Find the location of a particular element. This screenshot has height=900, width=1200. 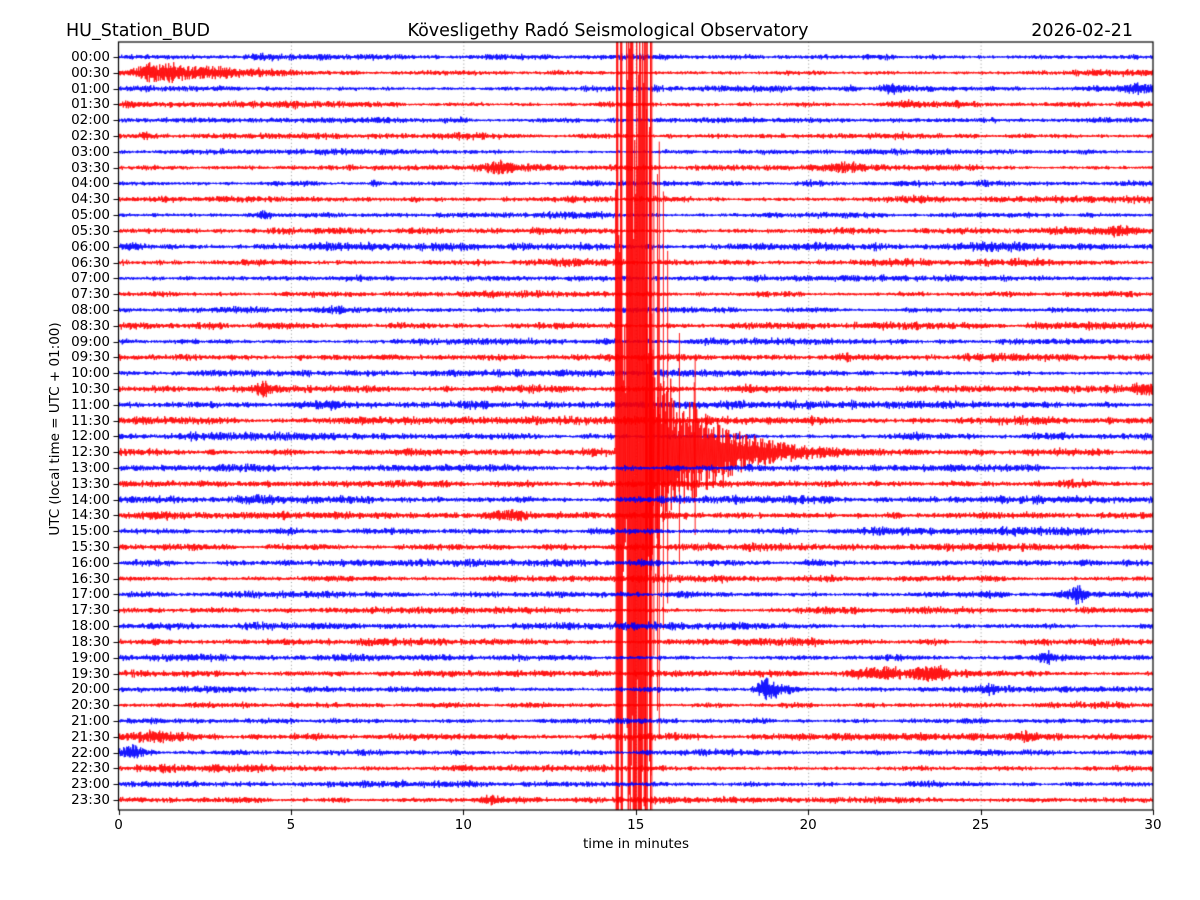

row-label: 02:30 is located at coordinates (90, 136).